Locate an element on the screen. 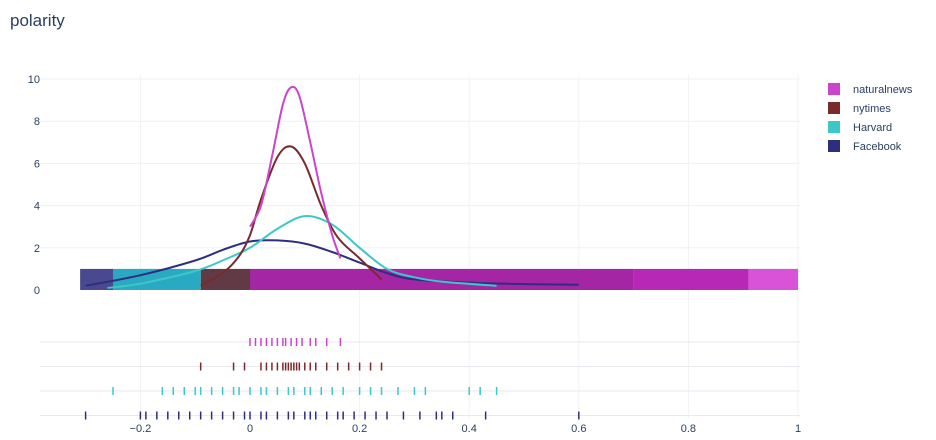 The width and height of the screenshot is (936, 440). y-tick-label: 2 is located at coordinates (37, 249).